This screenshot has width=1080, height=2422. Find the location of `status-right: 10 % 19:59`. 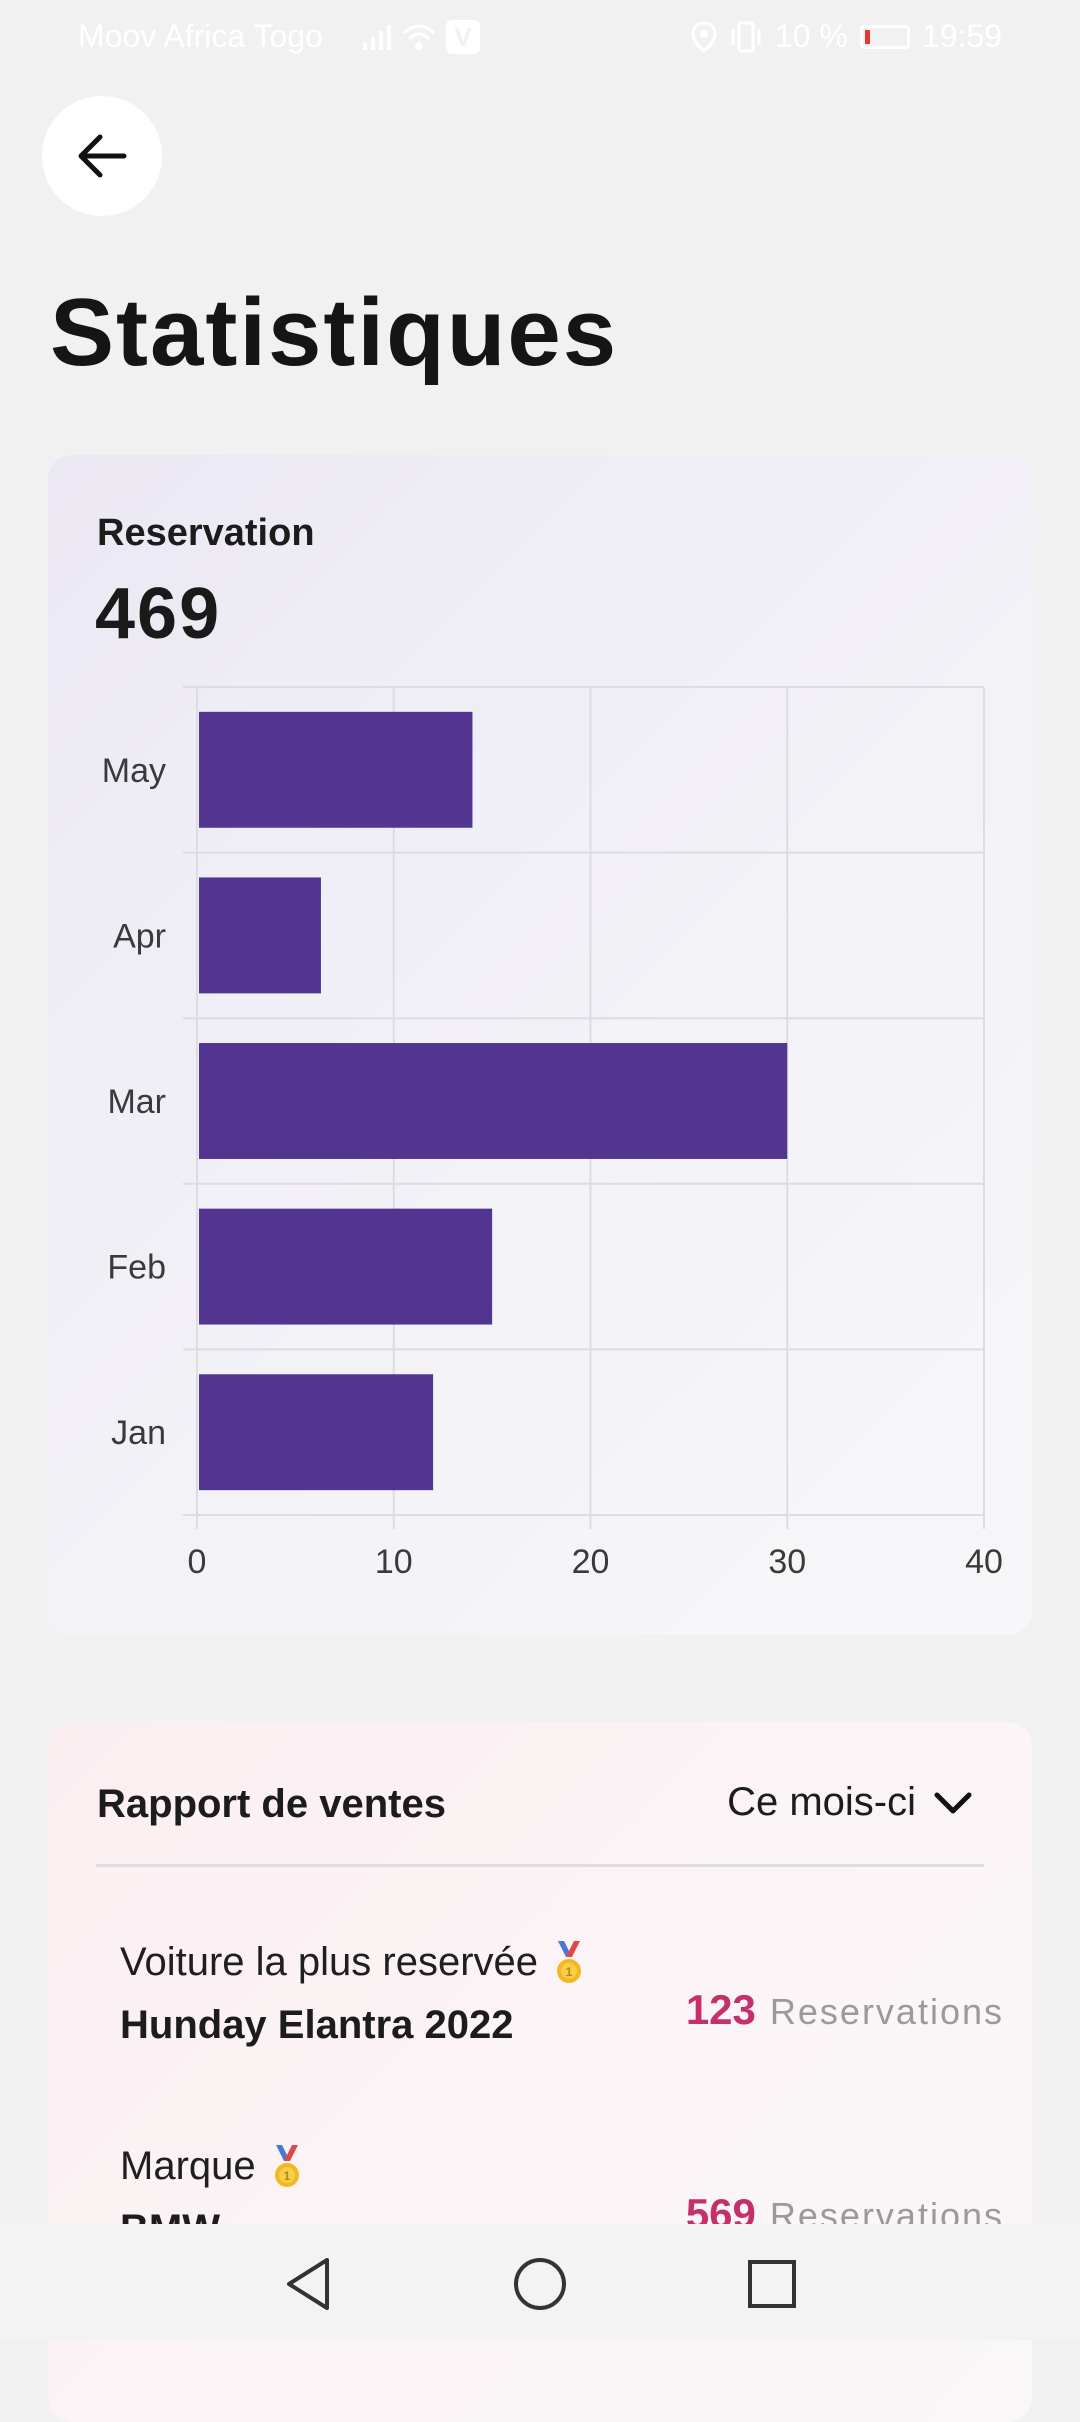

status-right: 10 % 19:59 is located at coordinates (846, 36).